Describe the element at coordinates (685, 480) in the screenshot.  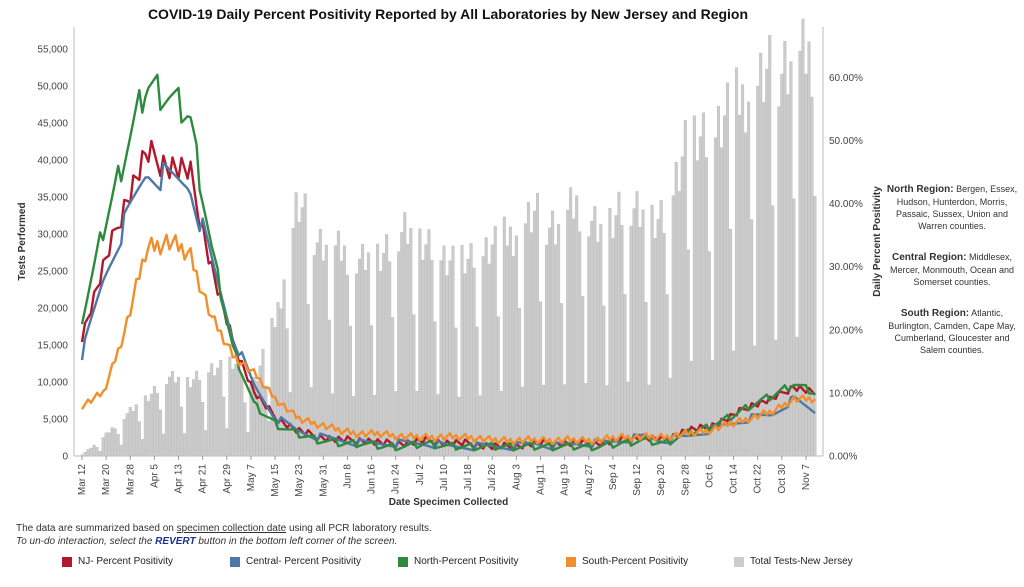
I see `x-tick-label: Sep 28` at that location.